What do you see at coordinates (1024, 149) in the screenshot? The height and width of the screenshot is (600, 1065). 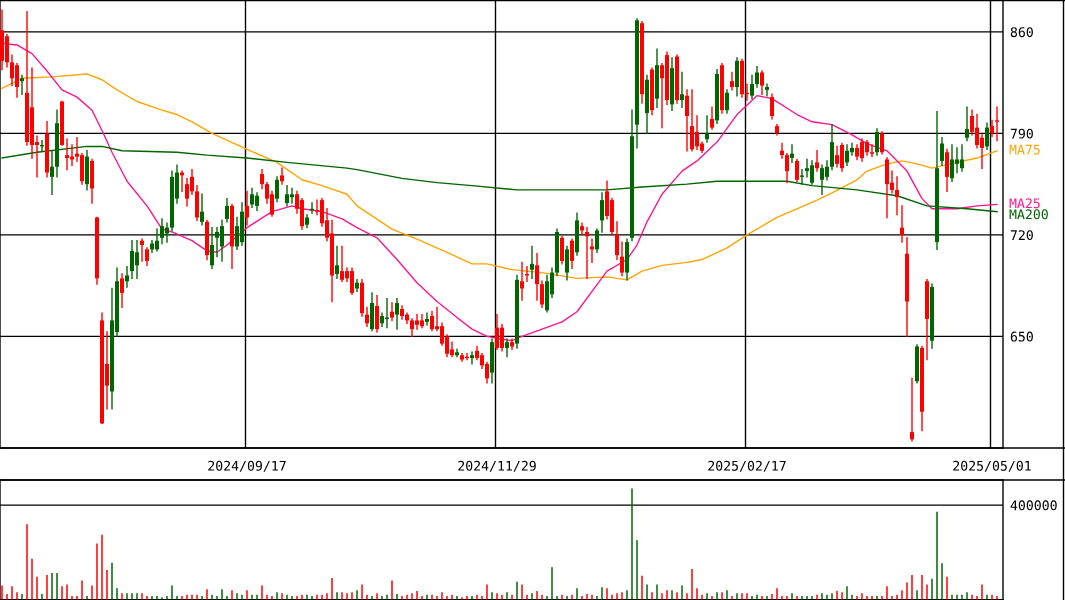 I see `series-label: MA75` at bounding box center [1024, 149].